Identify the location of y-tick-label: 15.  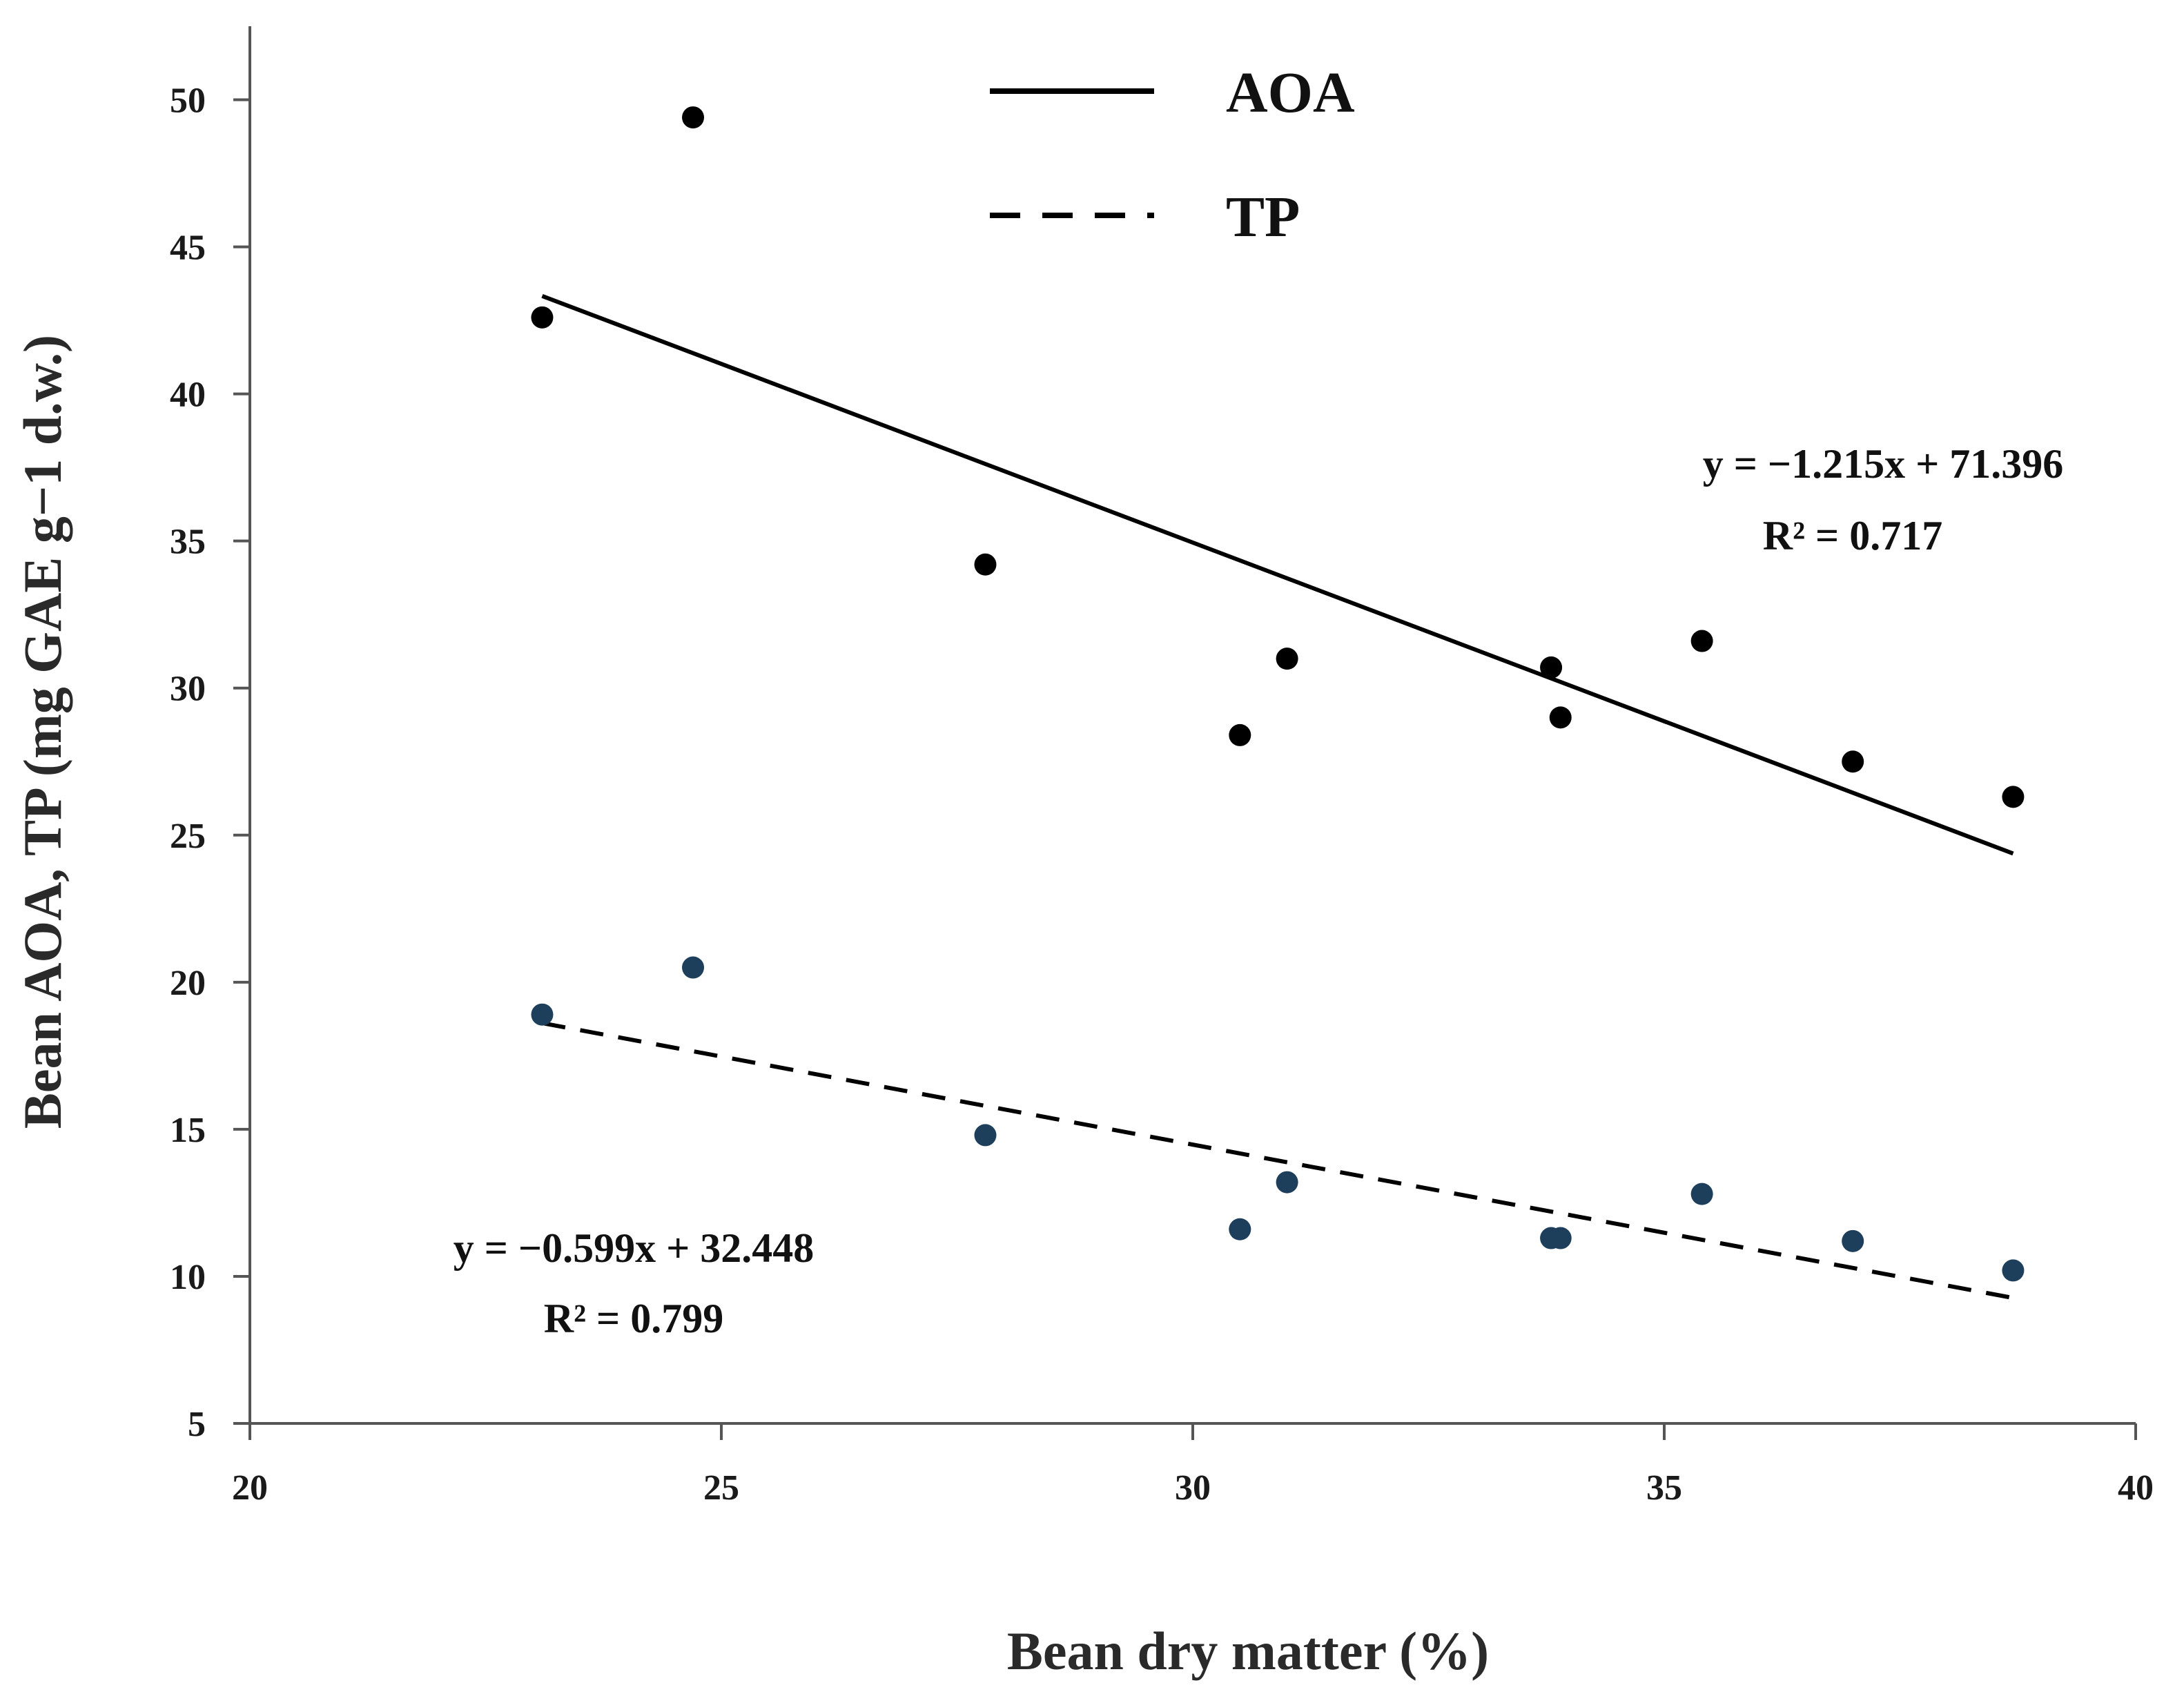
(188, 1130).